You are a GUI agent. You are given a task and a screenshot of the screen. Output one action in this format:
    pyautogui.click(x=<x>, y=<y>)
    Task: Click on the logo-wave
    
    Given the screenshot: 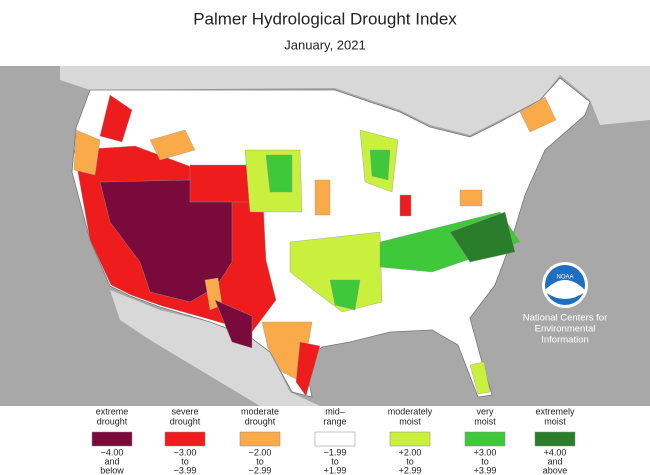 What is the action you would take?
    pyautogui.click(x=565, y=289)
    